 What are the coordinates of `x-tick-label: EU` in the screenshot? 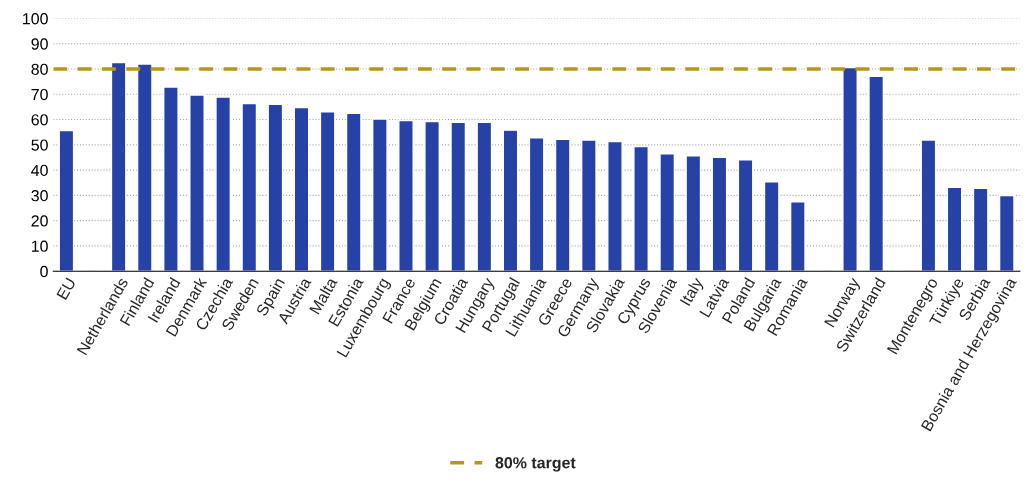 It's located at (66, 288).